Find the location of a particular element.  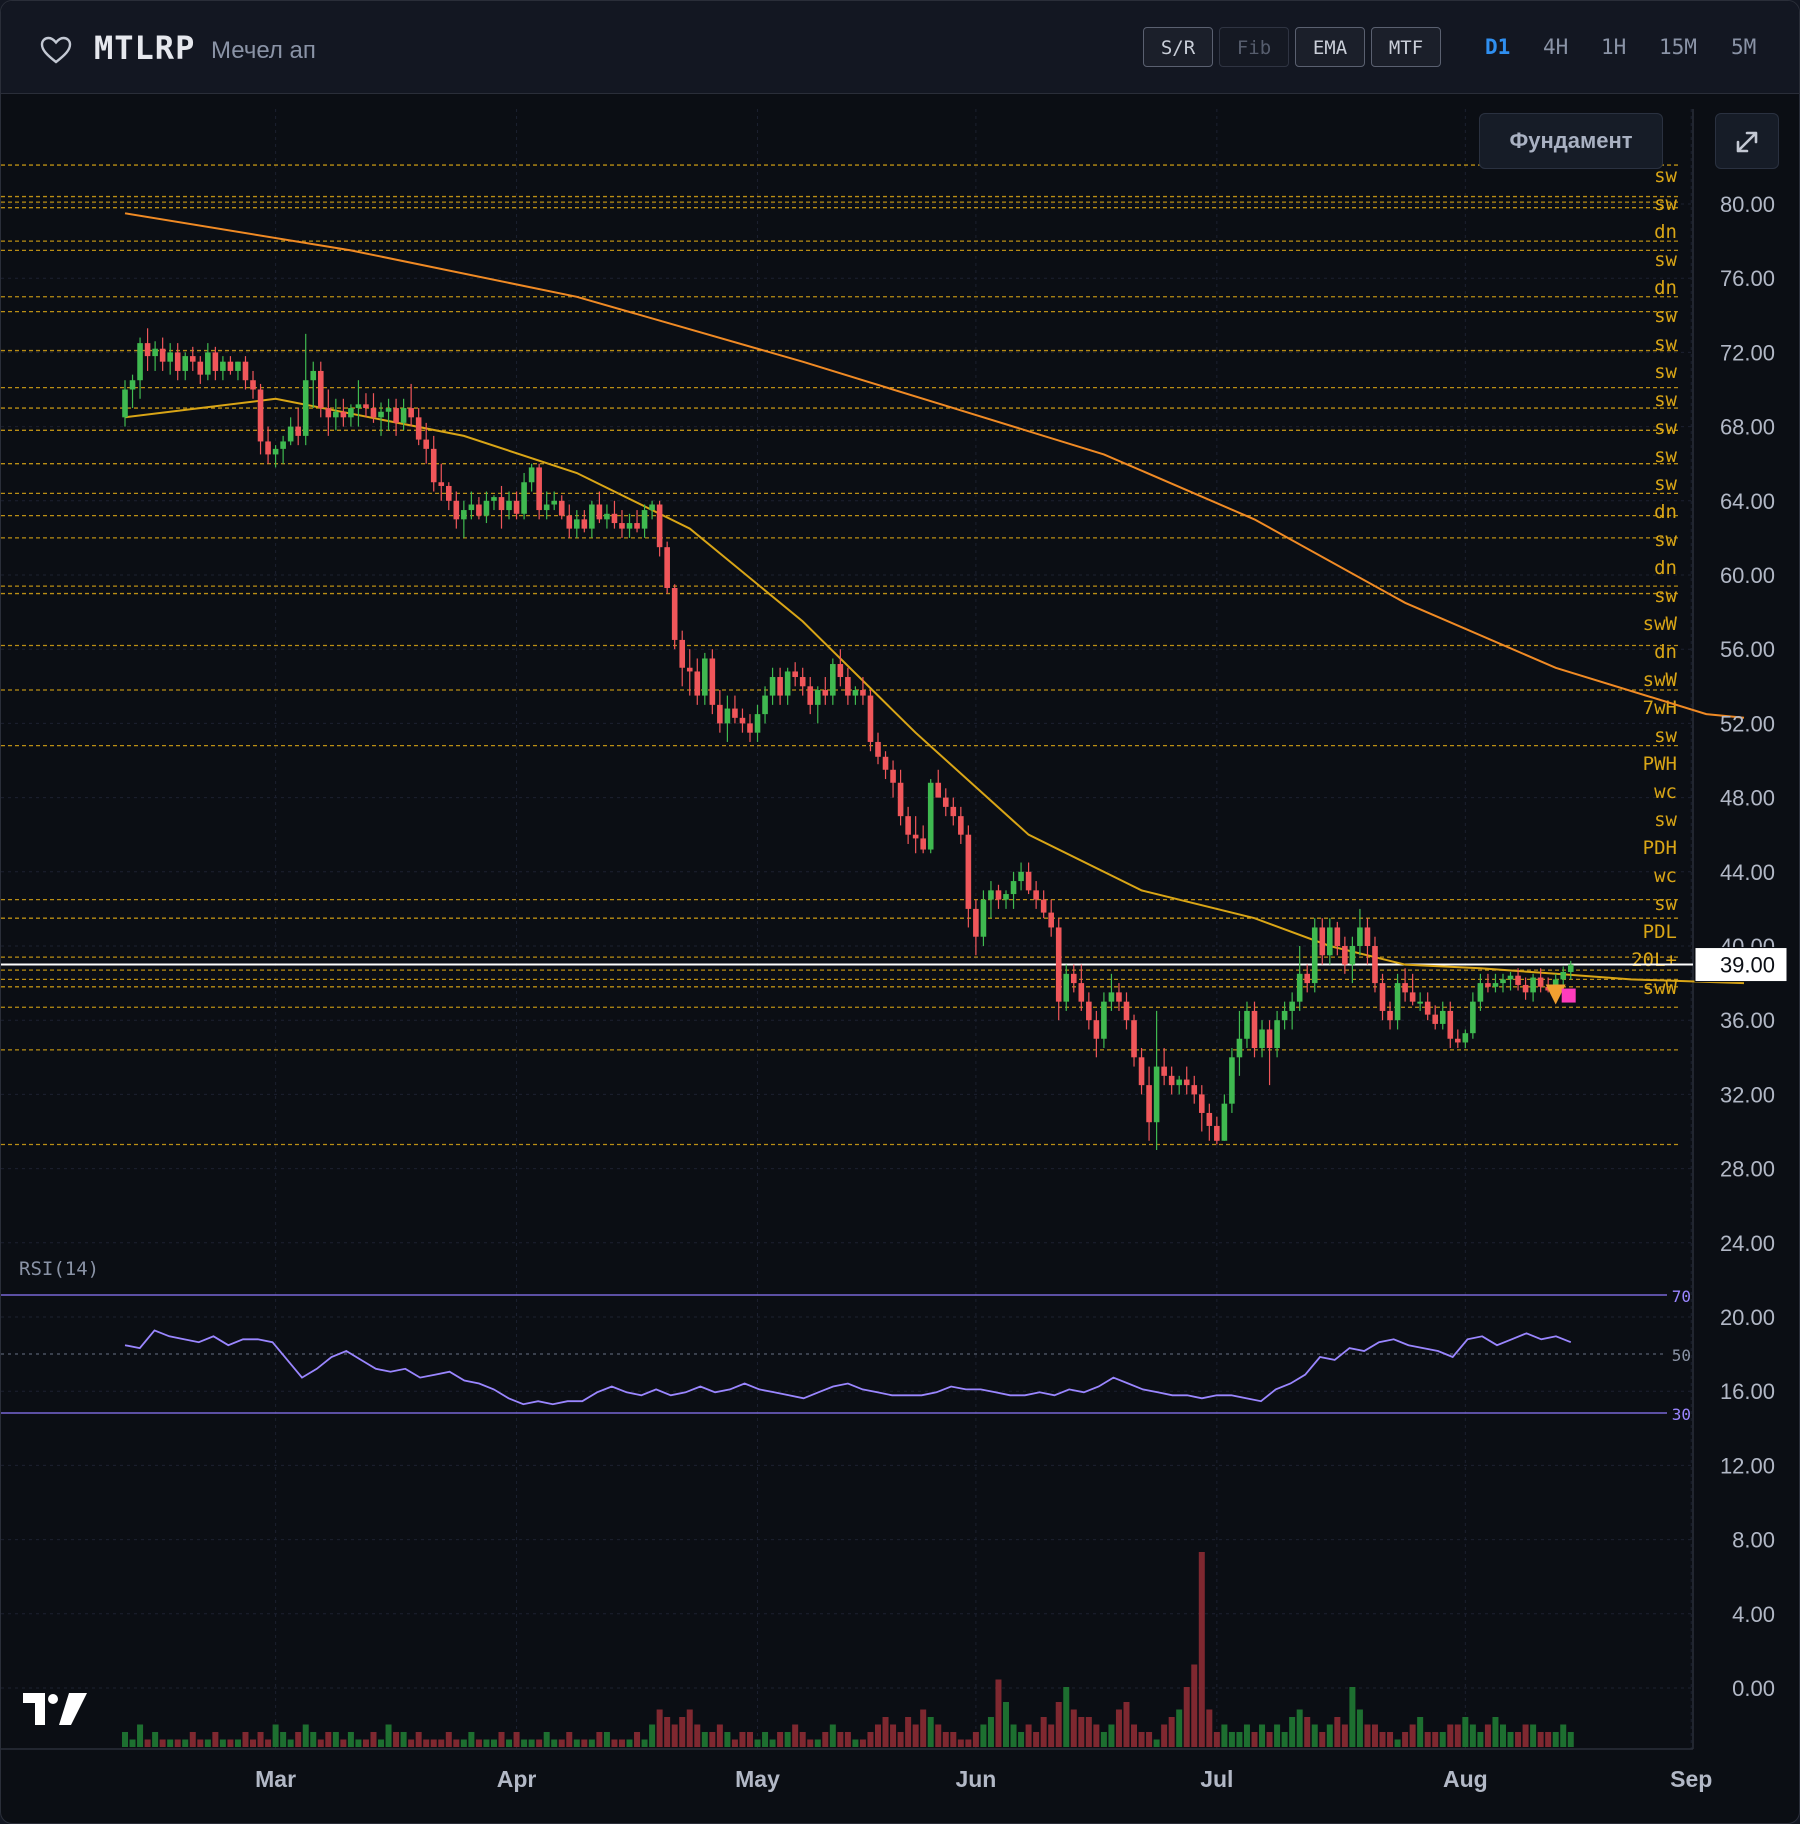

expand-icon is located at coordinates (1747, 142).